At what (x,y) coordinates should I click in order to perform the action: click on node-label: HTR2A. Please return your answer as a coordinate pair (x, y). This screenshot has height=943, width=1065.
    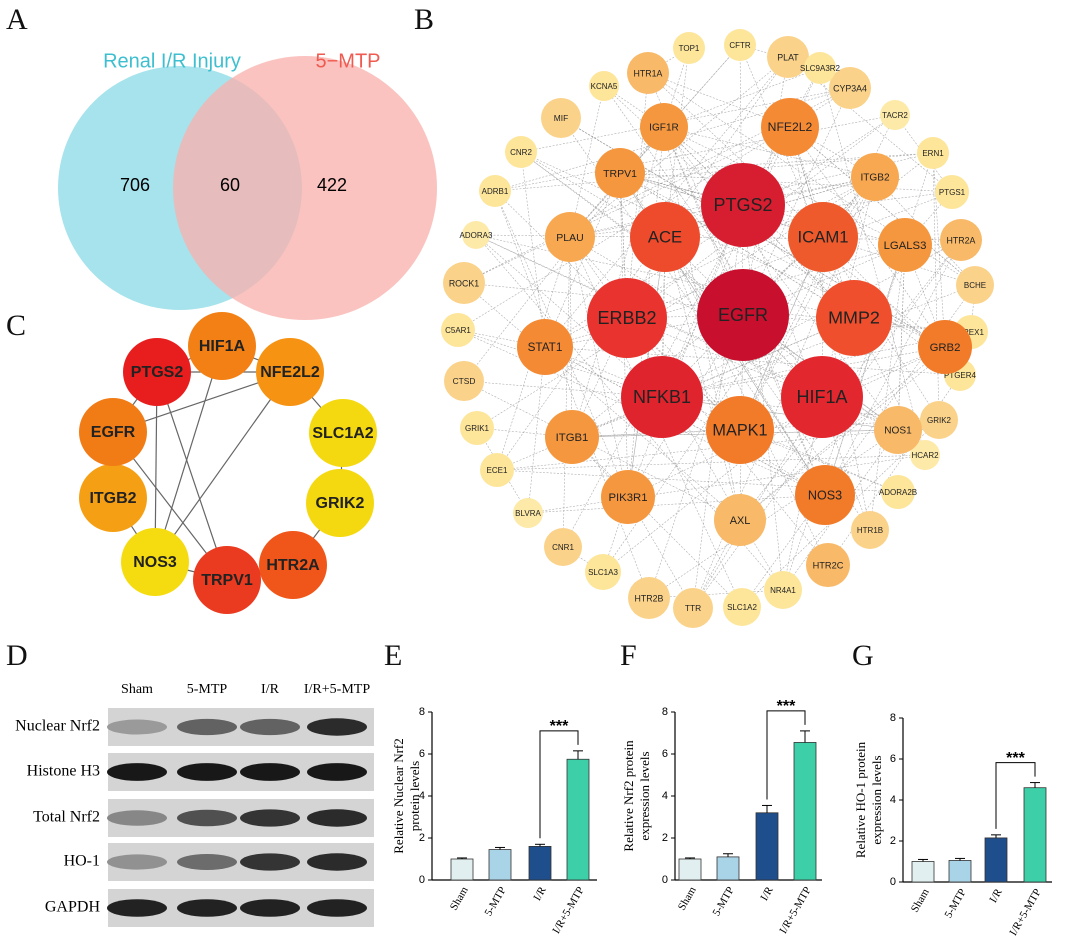
    Looking at the image, I should click on (961, 240).